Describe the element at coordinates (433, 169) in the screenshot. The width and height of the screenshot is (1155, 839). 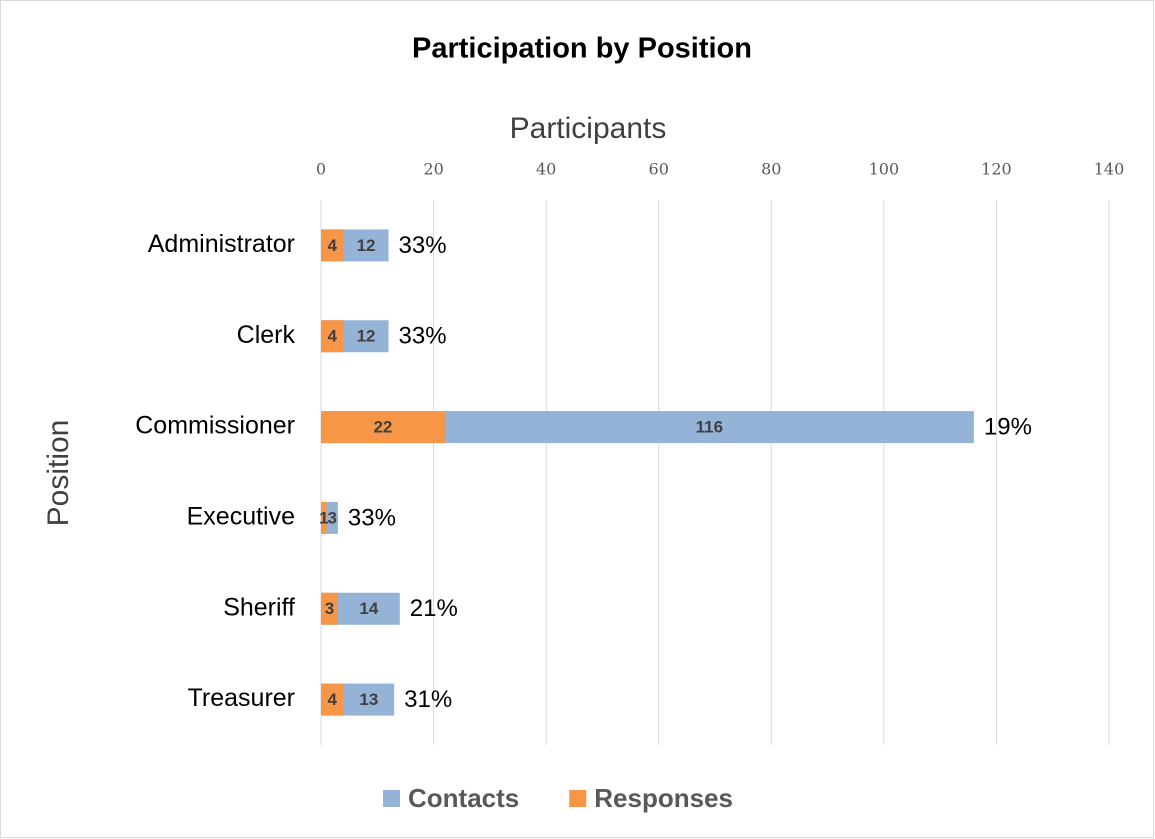
I see `x-tick-label: 20` at that location.